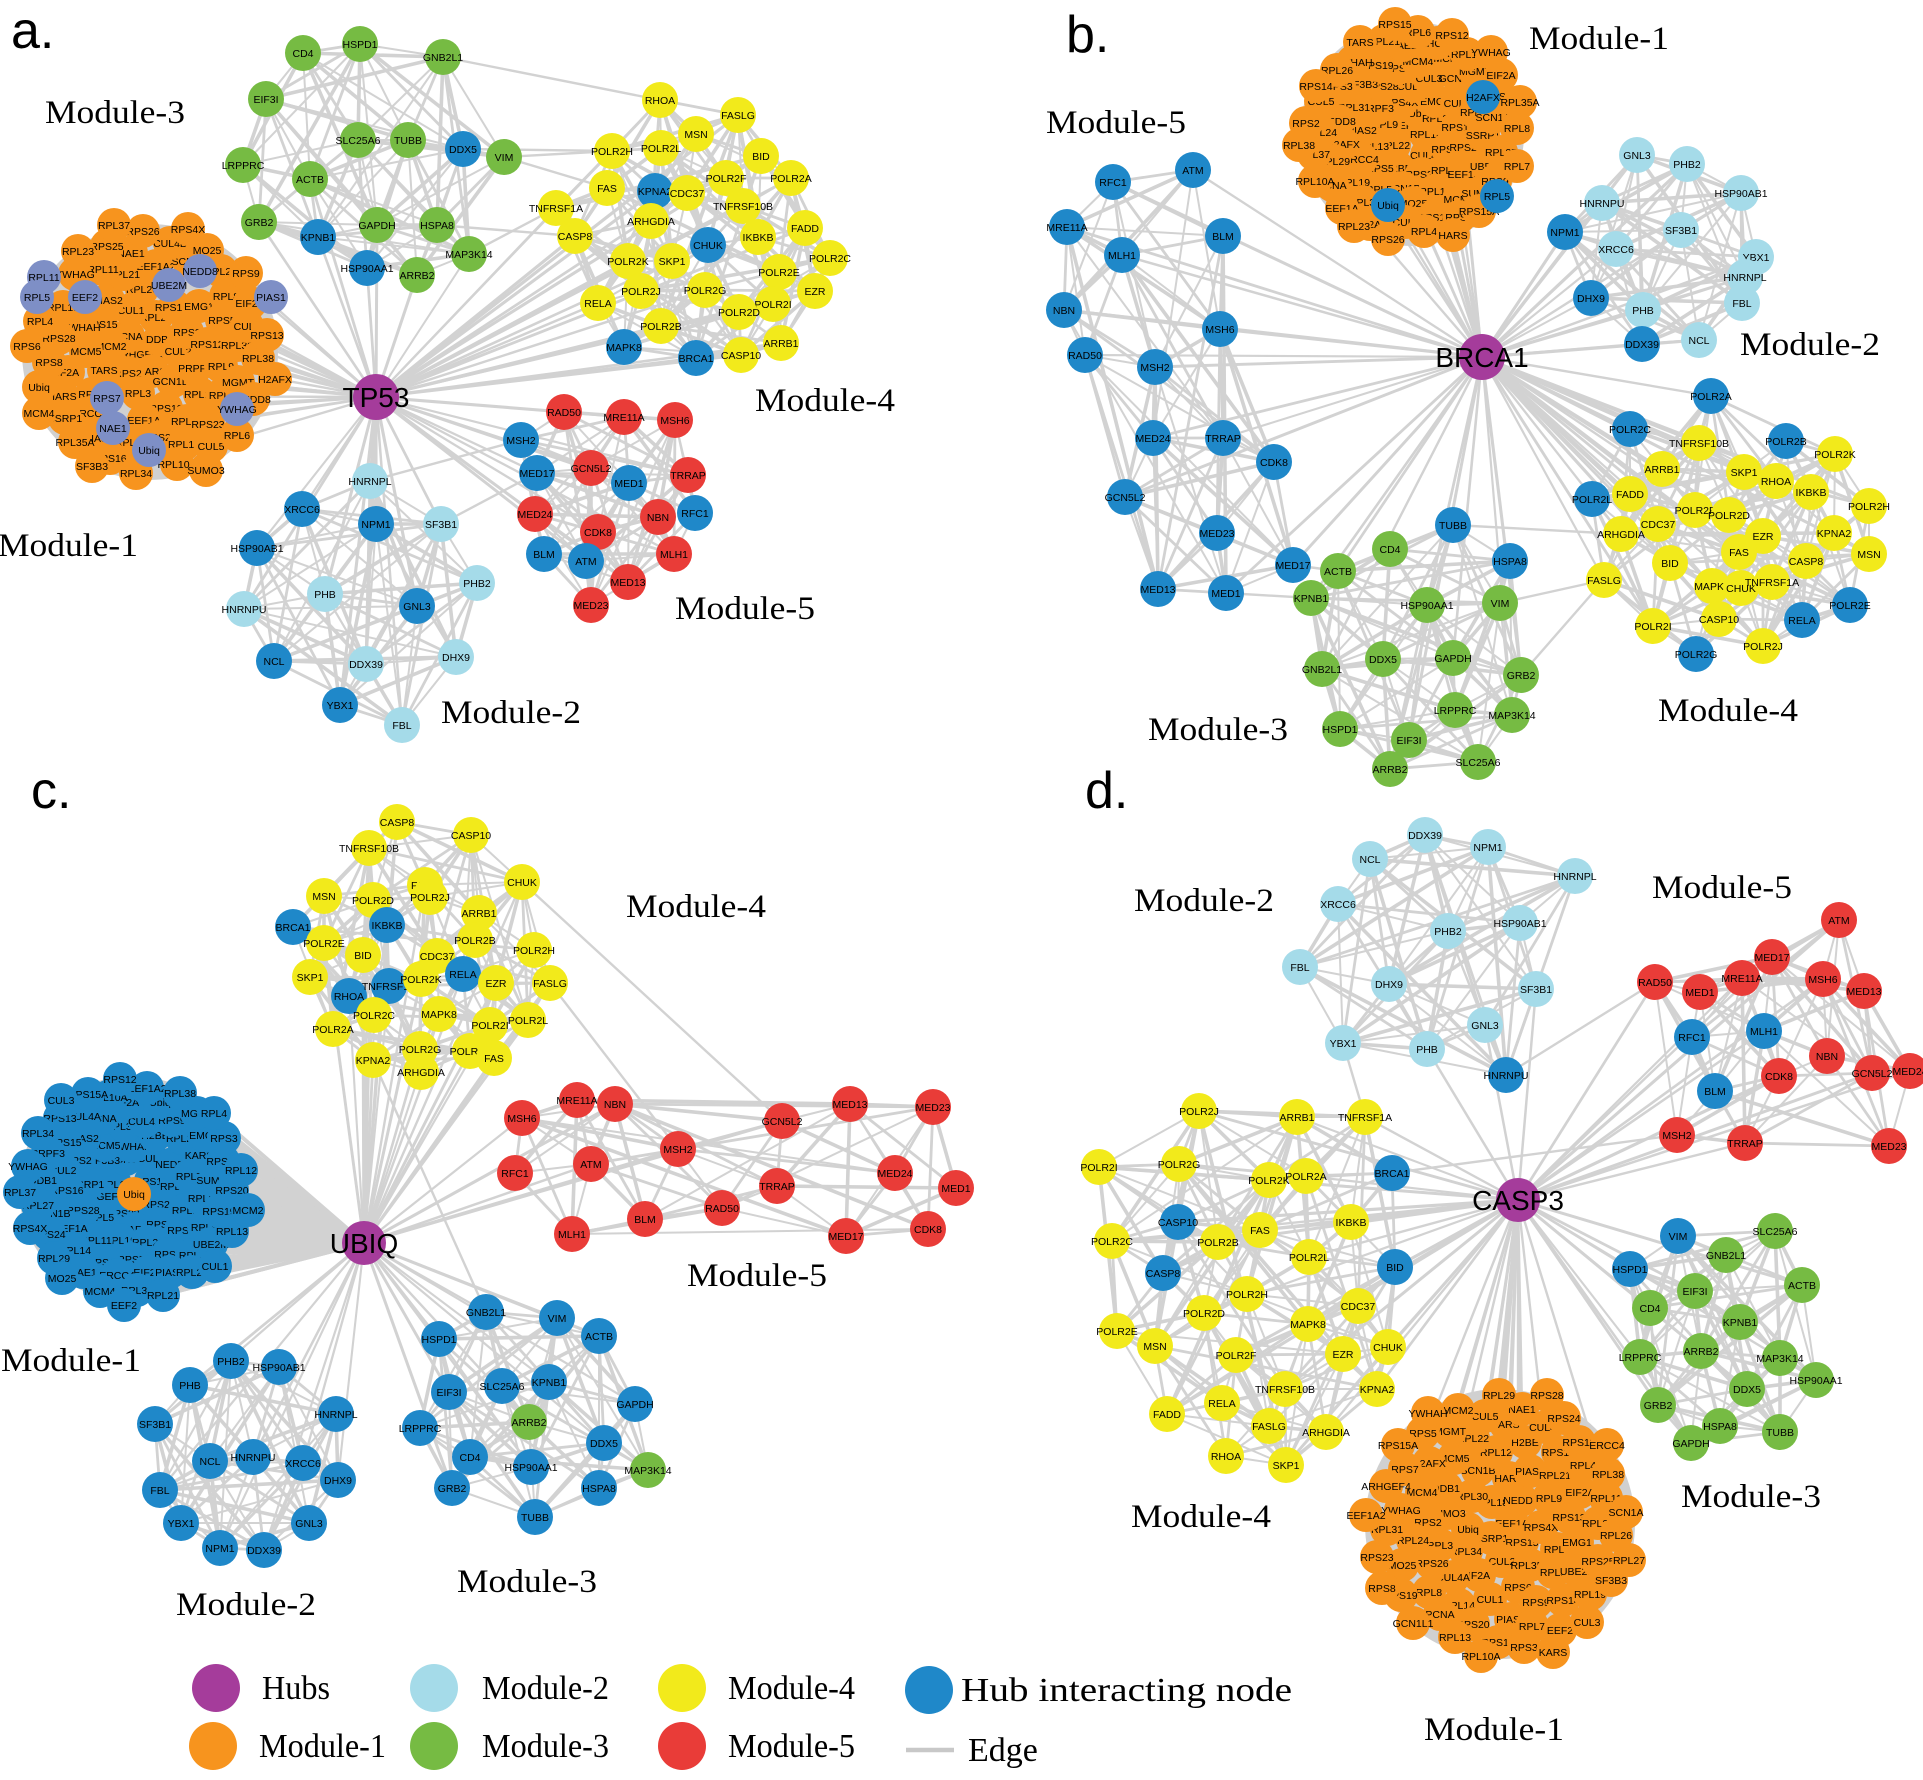  What do you see at coordinates (1549, 1499) in the screenshot?
I see `svg-text: RPL9` at bounding box center [1549, 1499].